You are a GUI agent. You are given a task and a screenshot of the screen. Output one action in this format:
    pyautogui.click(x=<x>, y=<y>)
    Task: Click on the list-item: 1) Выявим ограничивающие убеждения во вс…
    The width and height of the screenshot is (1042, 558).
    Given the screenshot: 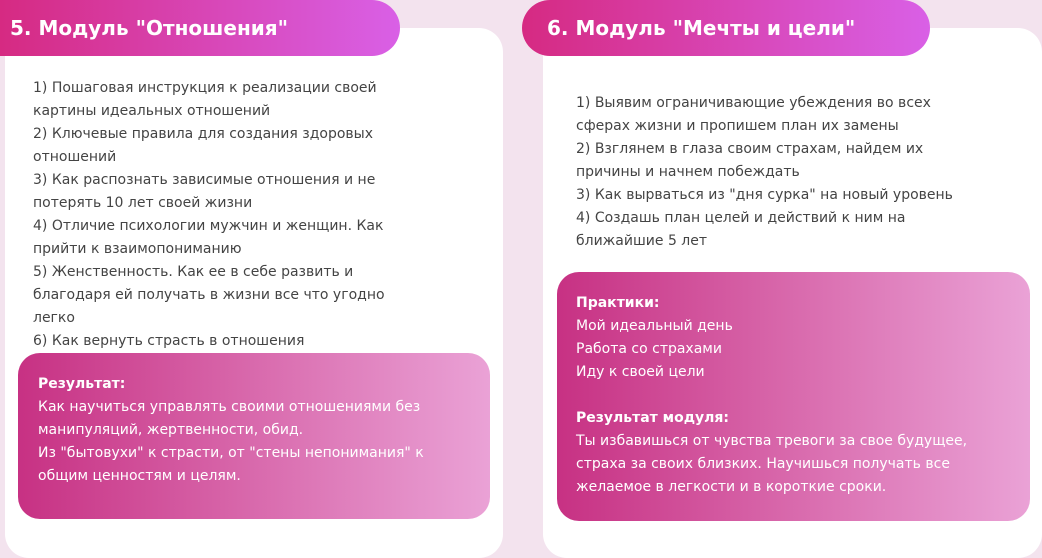 What is the action you would take?
    pyautogui.click(x=753, y=114)
    